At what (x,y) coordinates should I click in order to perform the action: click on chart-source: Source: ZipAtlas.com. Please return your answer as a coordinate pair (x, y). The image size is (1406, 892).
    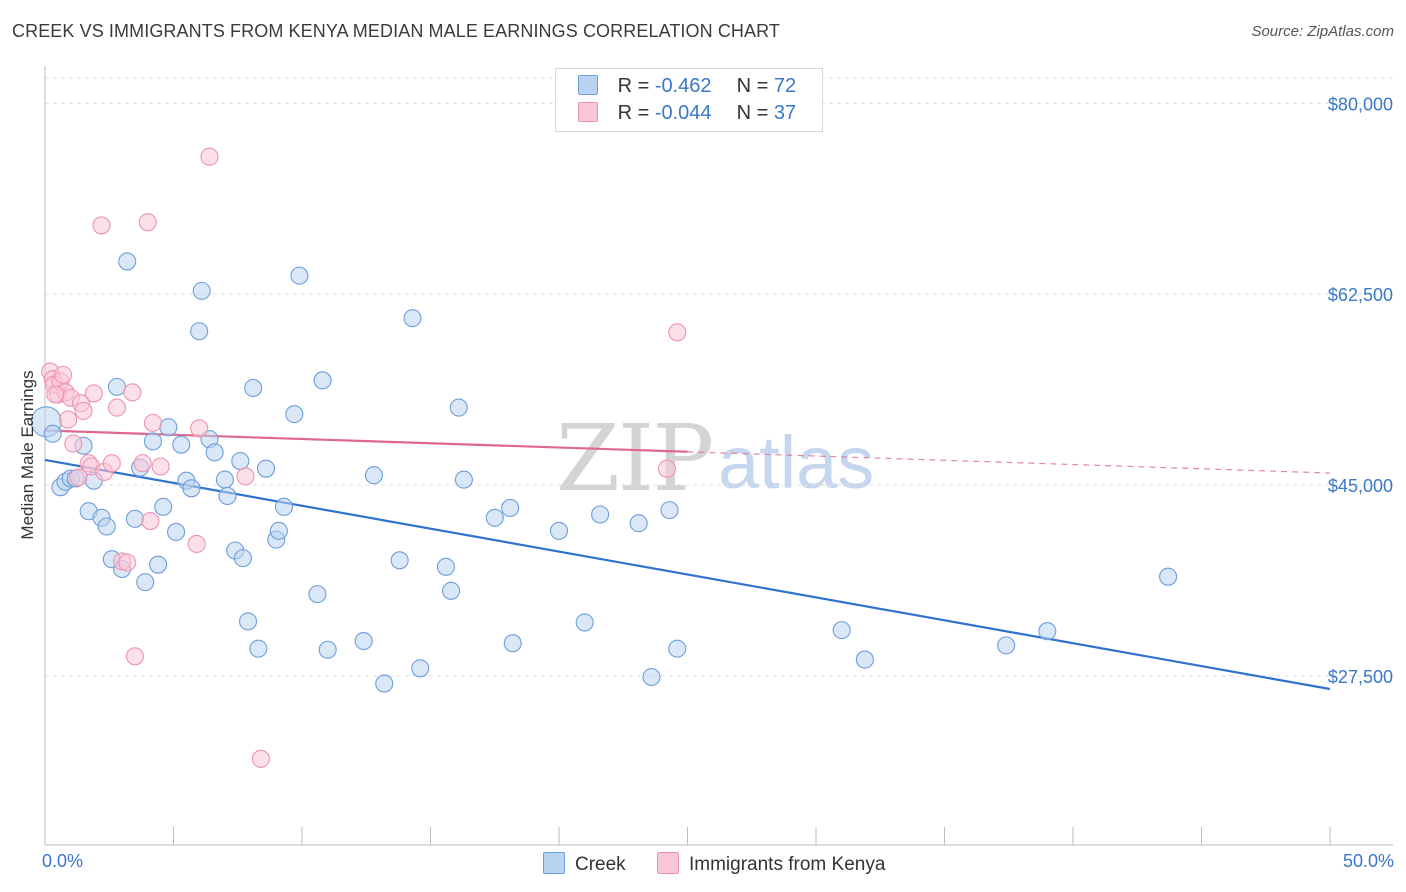
    Looking at the image, I should click on (1322, 31).